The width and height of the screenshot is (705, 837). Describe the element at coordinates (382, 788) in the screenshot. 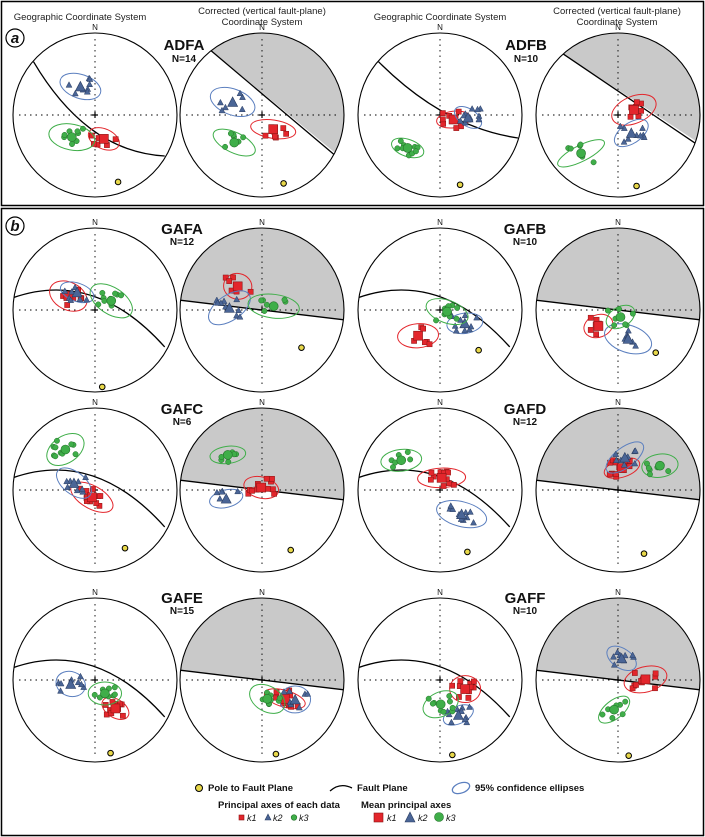

I see `legend-fault-label: Fault Plane` at that location.